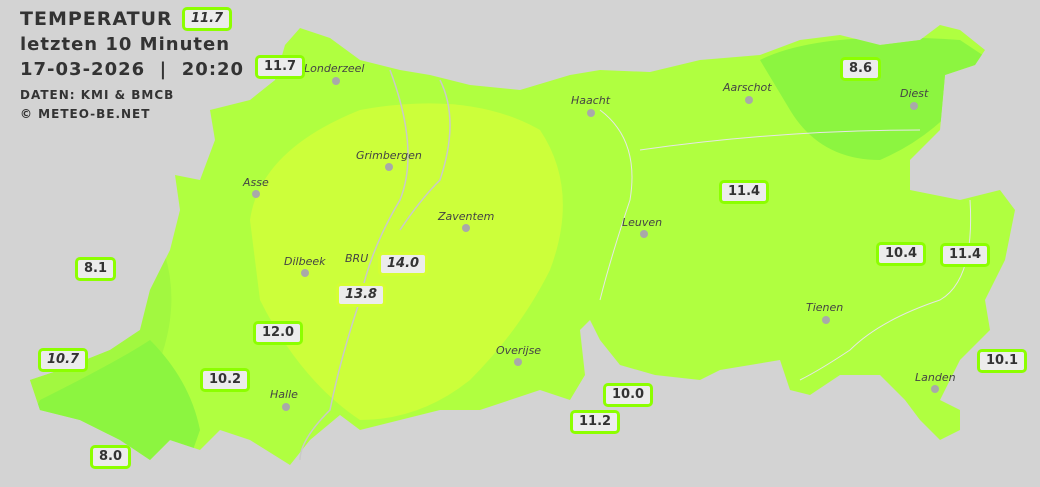 The width and height of the screenshot is (1040, 487). What do you see at coordinates (935, 377) in the screenshot?
I see `city-label: Landen` at bounding box center [935, 377].